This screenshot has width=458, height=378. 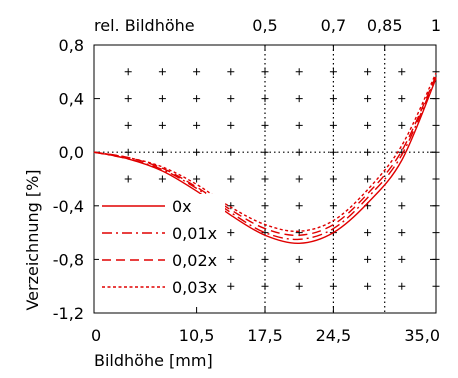 What do you see at coordinates (71, 99) in the screenshot?
I see `y-tick-label: 0,4` at bounding box center [71, 99].